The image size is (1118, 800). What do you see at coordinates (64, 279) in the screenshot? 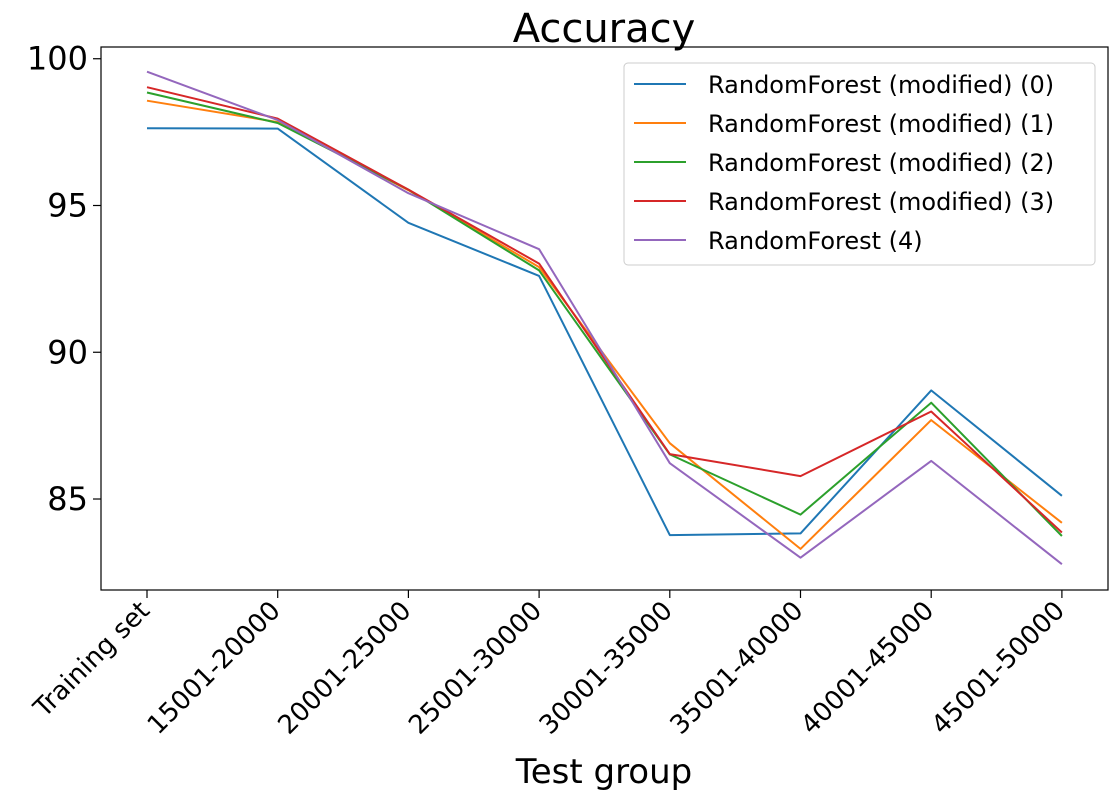
I see `y-axis-ticks: 85 90 95 100` at bounding box center [64, 279].